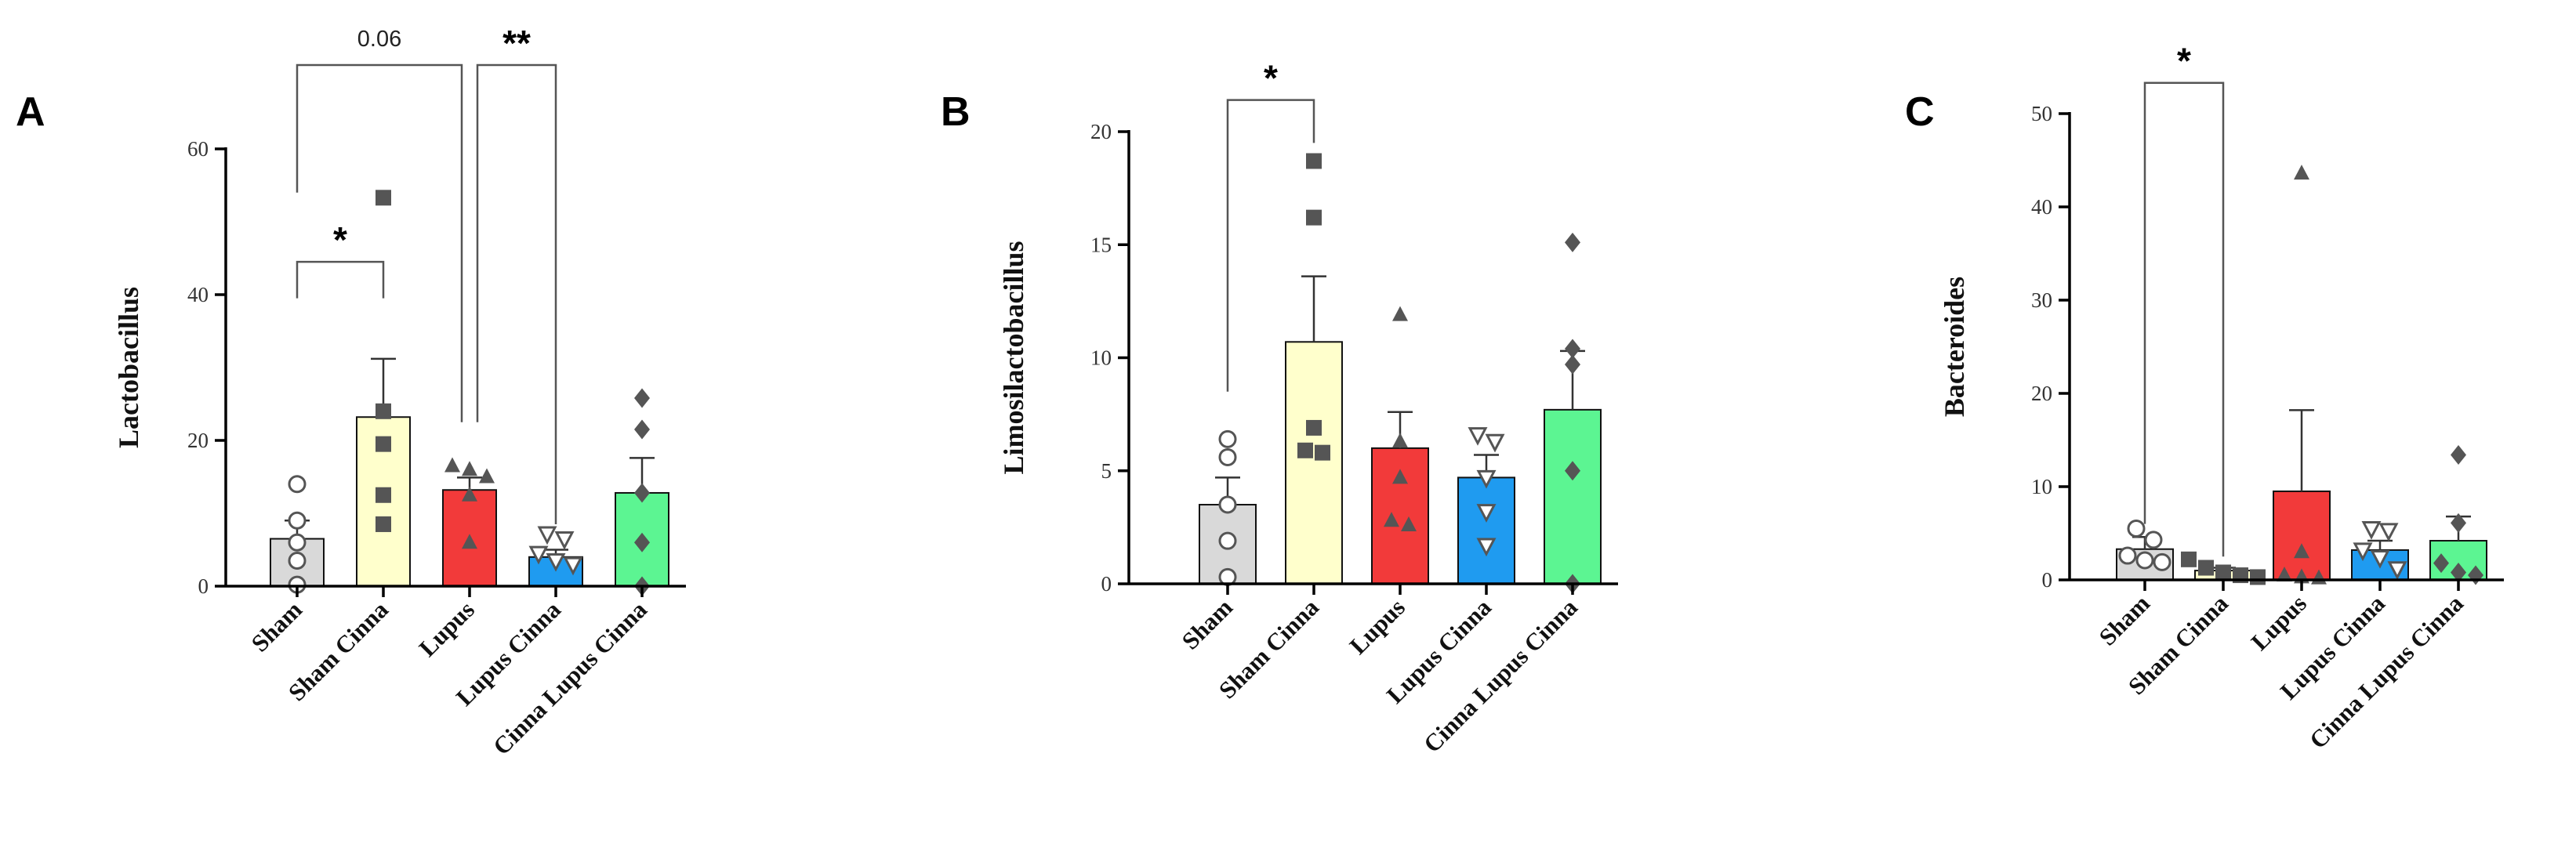 The image size is (2576, 862). What do you see at coordinates (1573, 496) in the screenshot?
I see `bar-cinna-lupus-cinna` at bounding box center [1573, 496].